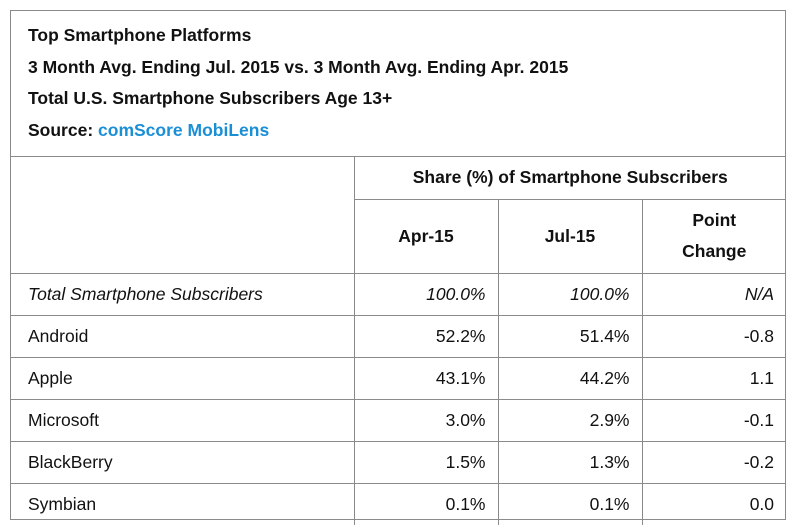 The image size is (800, 531). I want to click on row-label: Total Smartphone Subscribers, so click(183, 294).